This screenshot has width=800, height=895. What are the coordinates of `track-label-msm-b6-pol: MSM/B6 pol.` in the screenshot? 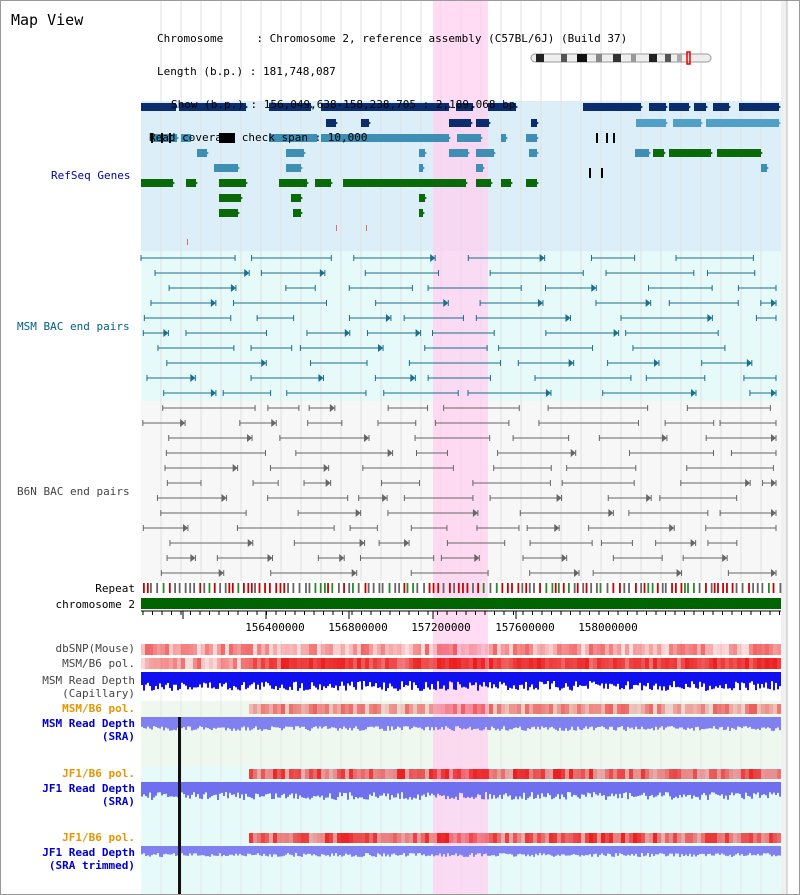 It's located at (98, 663).